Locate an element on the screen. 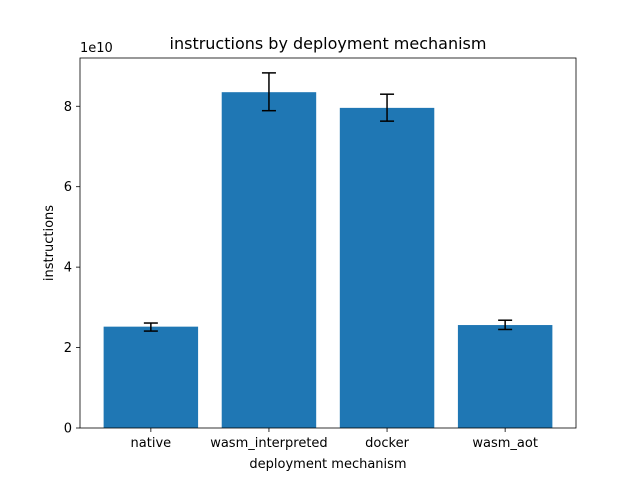  x-tick-label-wasm_aot: wasm_aot is located at coordinates (505, 443).